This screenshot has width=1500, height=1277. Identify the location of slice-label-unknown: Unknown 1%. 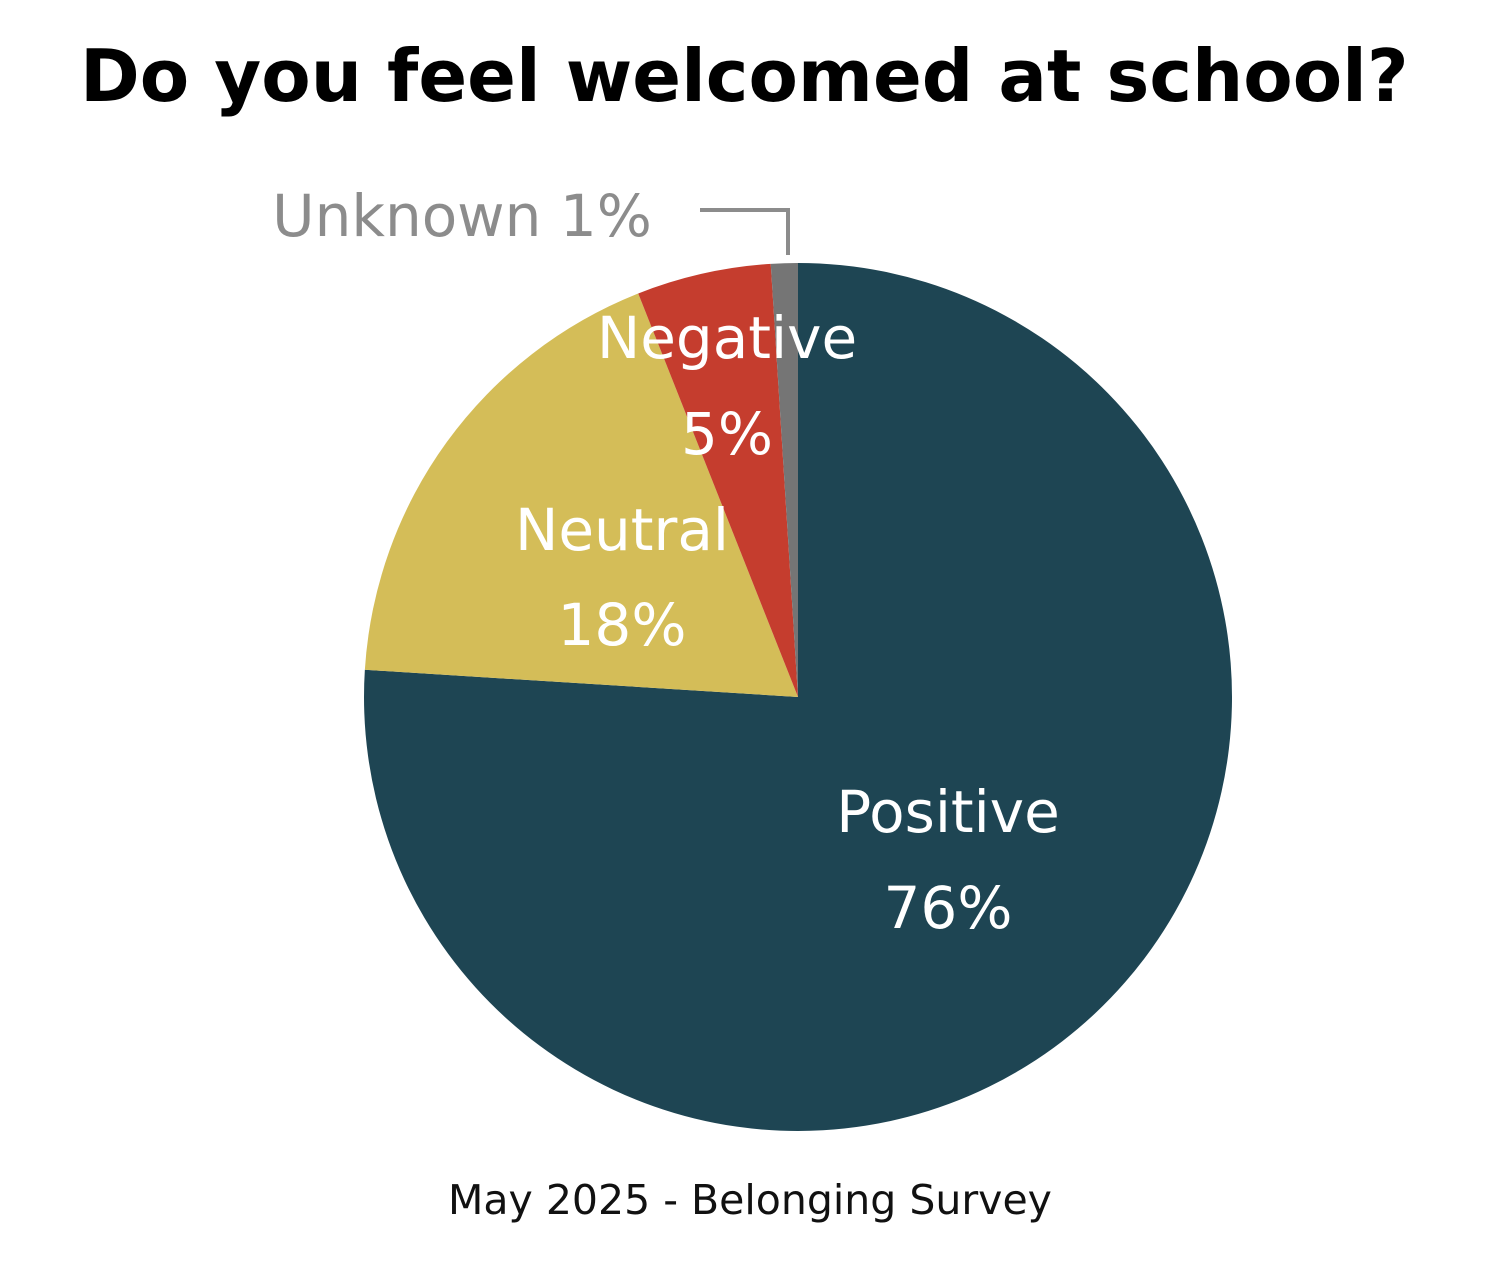
(531, 218).